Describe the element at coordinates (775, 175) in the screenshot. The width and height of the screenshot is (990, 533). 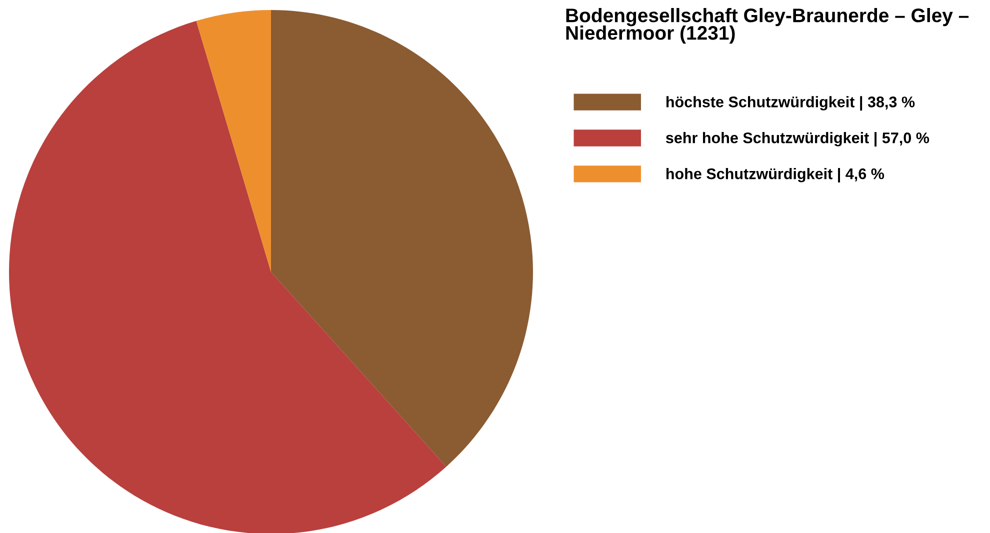
I see `legend-label: hohe Schutzwürdigkeit | 4,6 %` at that location.